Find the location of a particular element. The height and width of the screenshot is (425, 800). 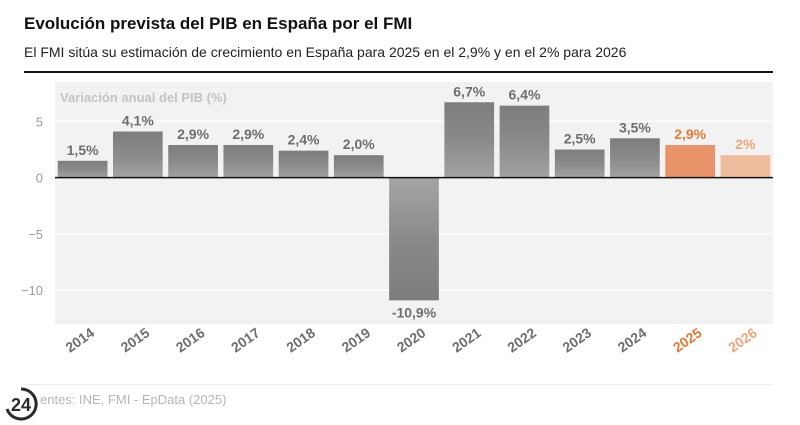

bar-2019 is located at coordinates (358, 166).